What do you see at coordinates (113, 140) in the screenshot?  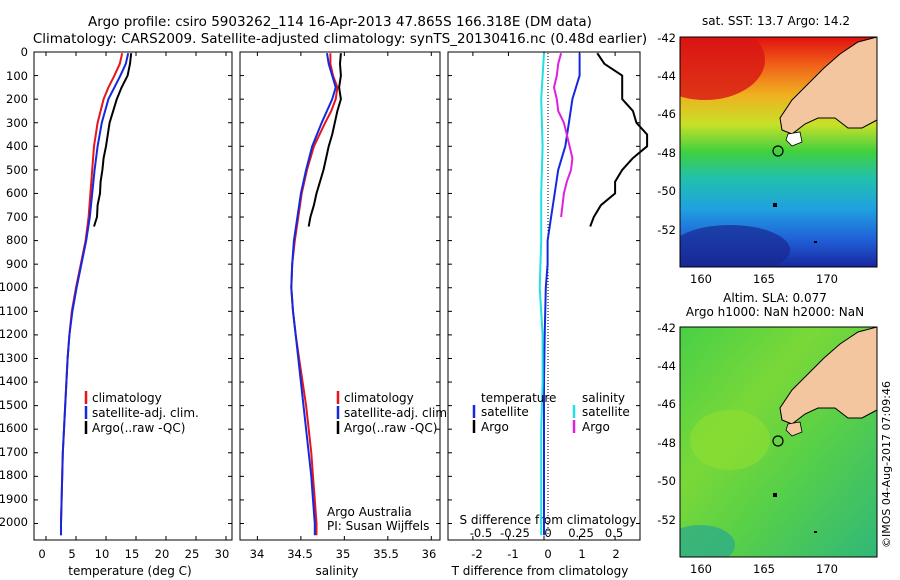 I see `argo-temperature-line` at bounding box center [113, 140].